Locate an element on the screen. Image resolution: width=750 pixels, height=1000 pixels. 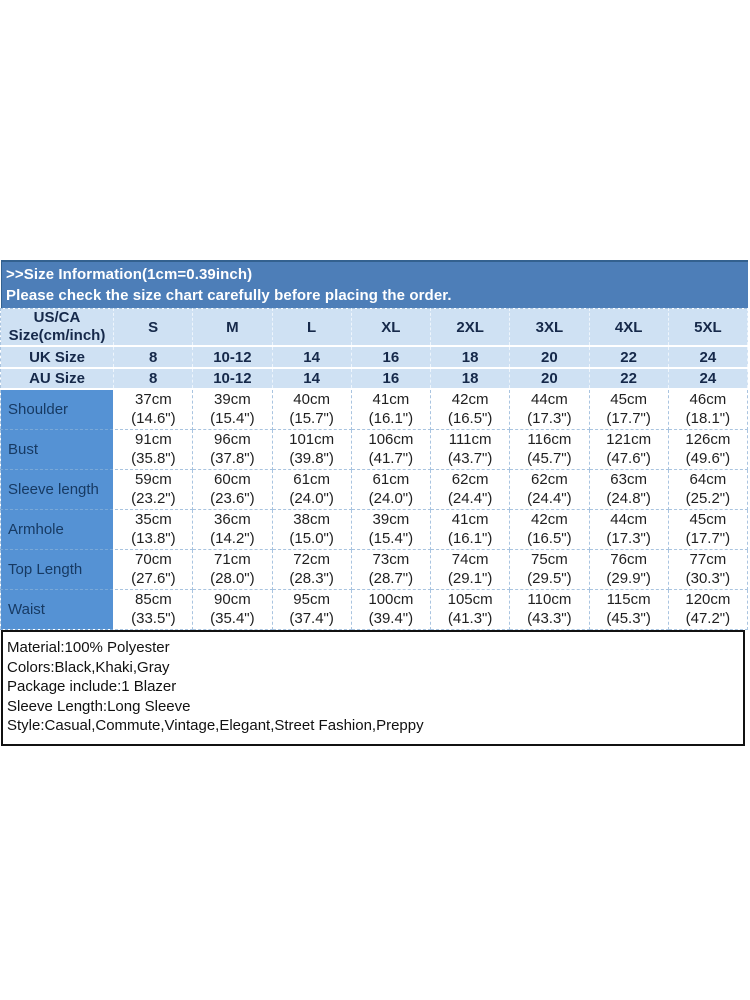
cm-value: 110cm is located at coordinates (549, 599).